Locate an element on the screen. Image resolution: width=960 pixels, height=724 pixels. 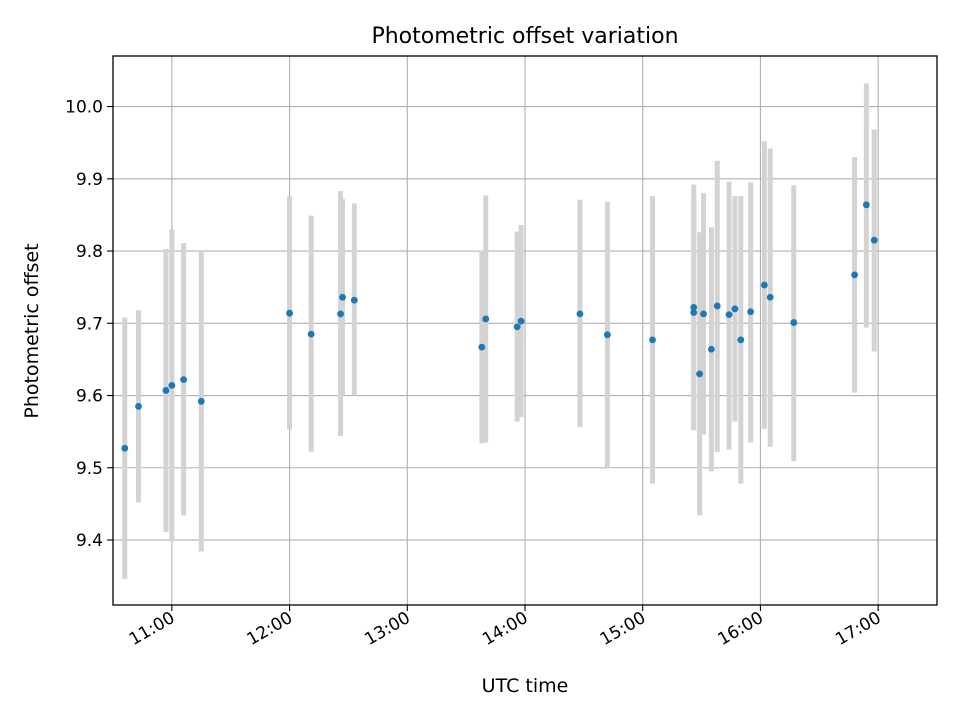
y-axis-label: Photometric offset is located at coordinates (32, 330).